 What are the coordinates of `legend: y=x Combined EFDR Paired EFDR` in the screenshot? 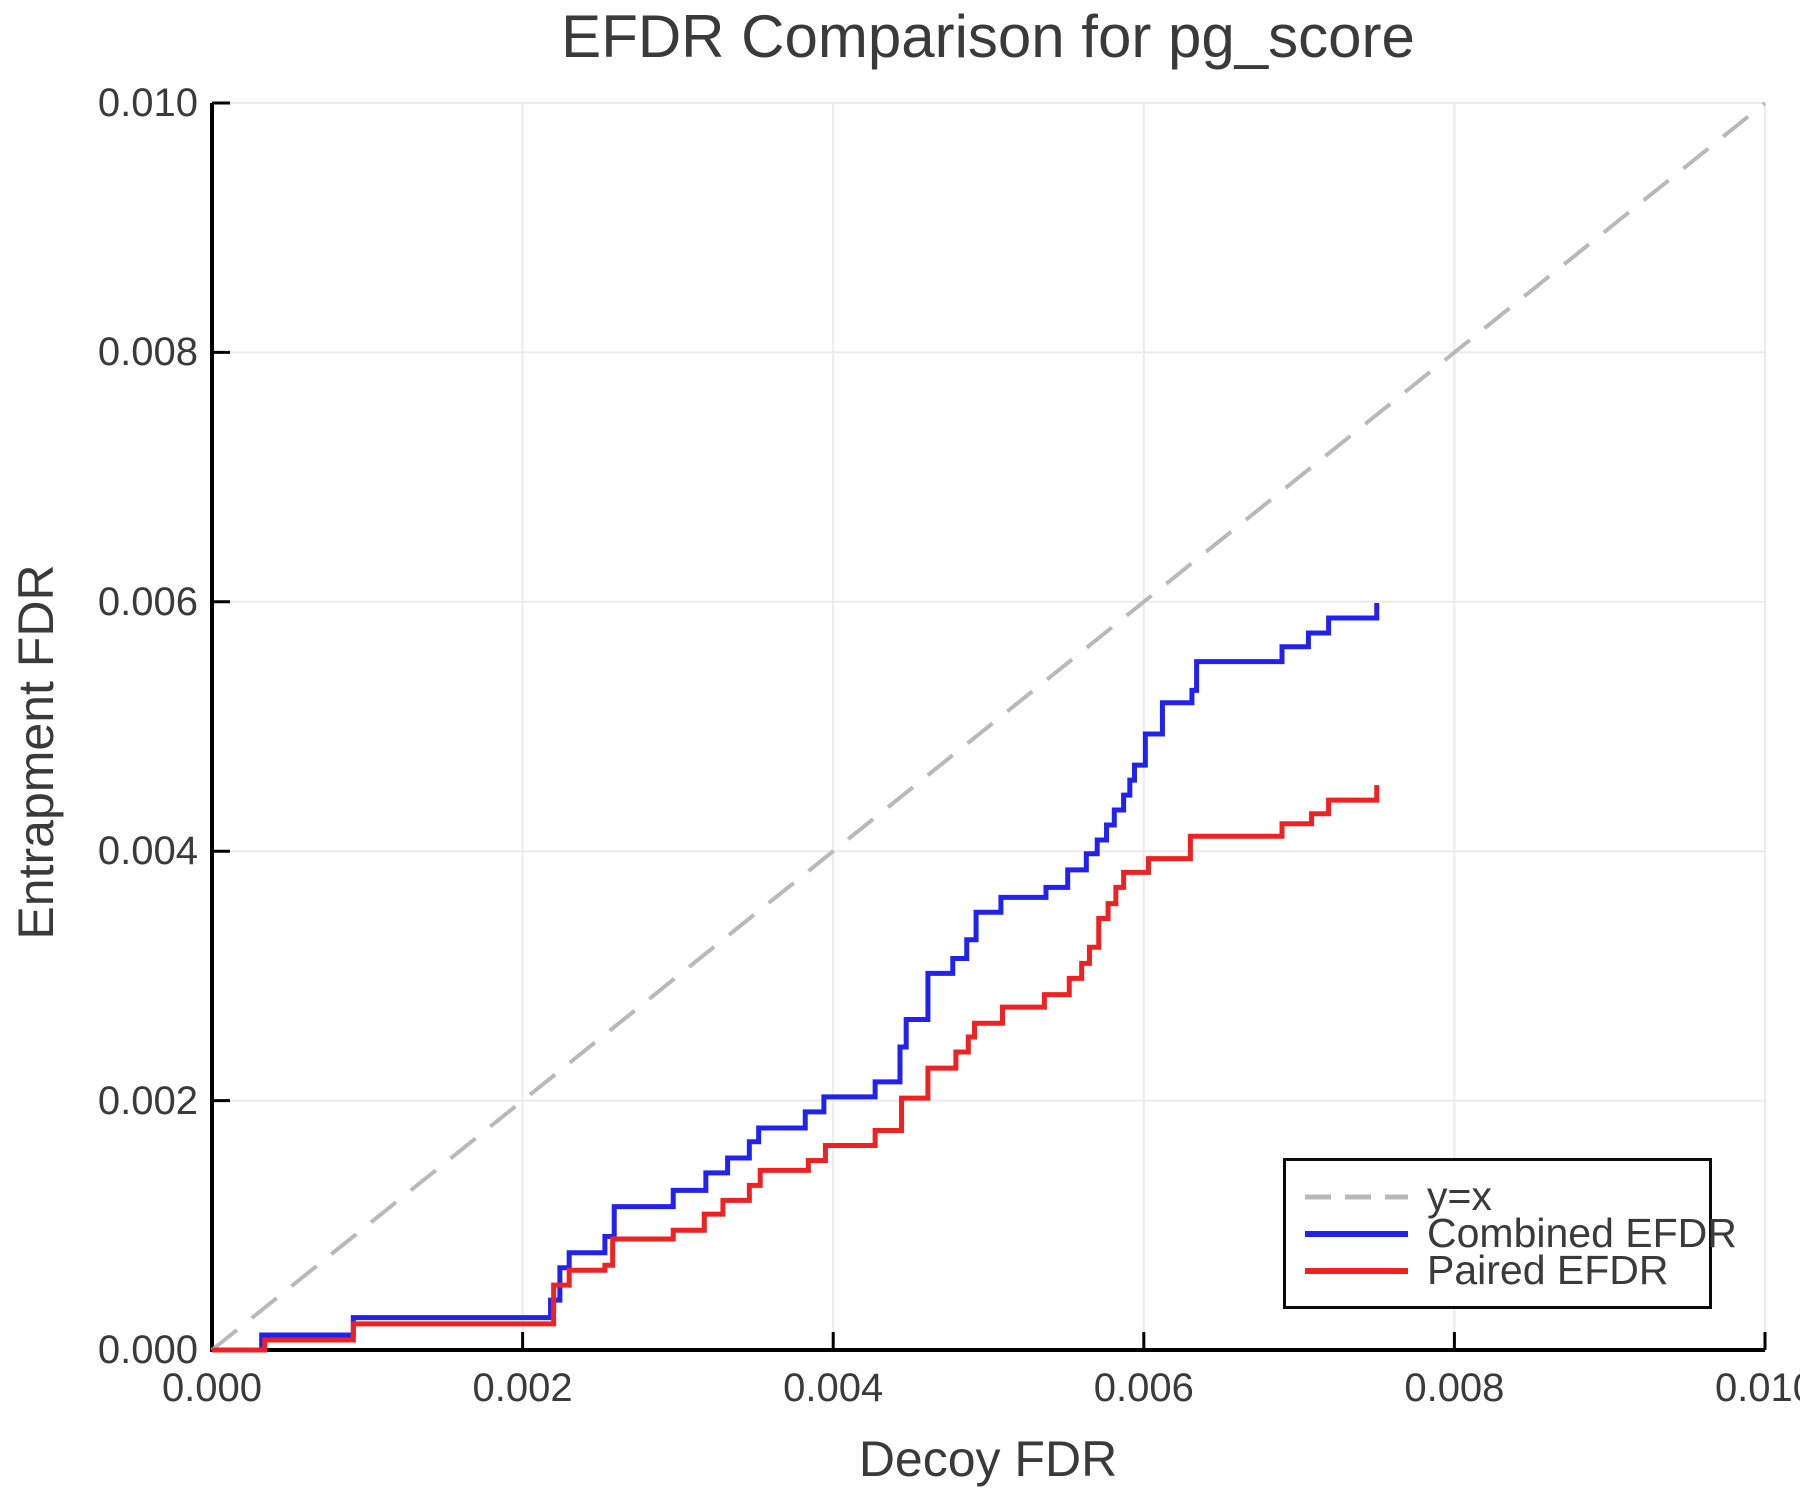 It's located at (1510, 1233).